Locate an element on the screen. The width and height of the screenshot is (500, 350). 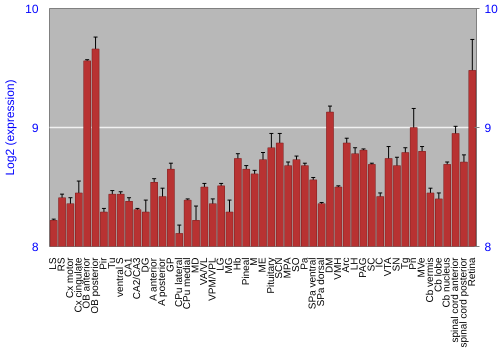
x-tick-label: Tg is located at coordinates (405, 264).